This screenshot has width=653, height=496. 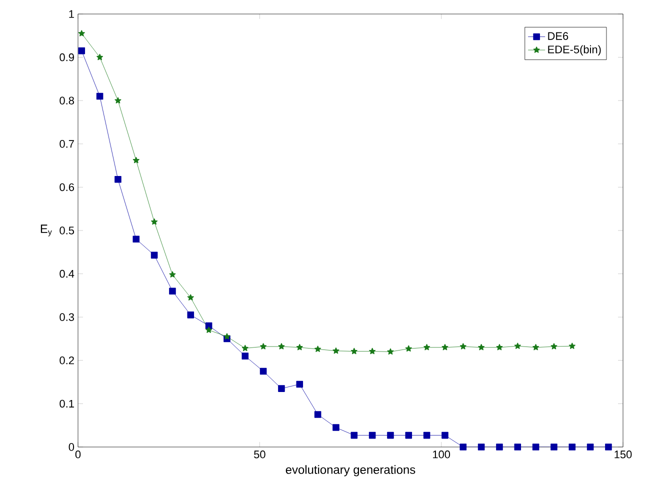 What do you see at coordinates (67, 230) in the screenshot?
I see `y-tick-label: 0.5` at bounding box center [67, 230].